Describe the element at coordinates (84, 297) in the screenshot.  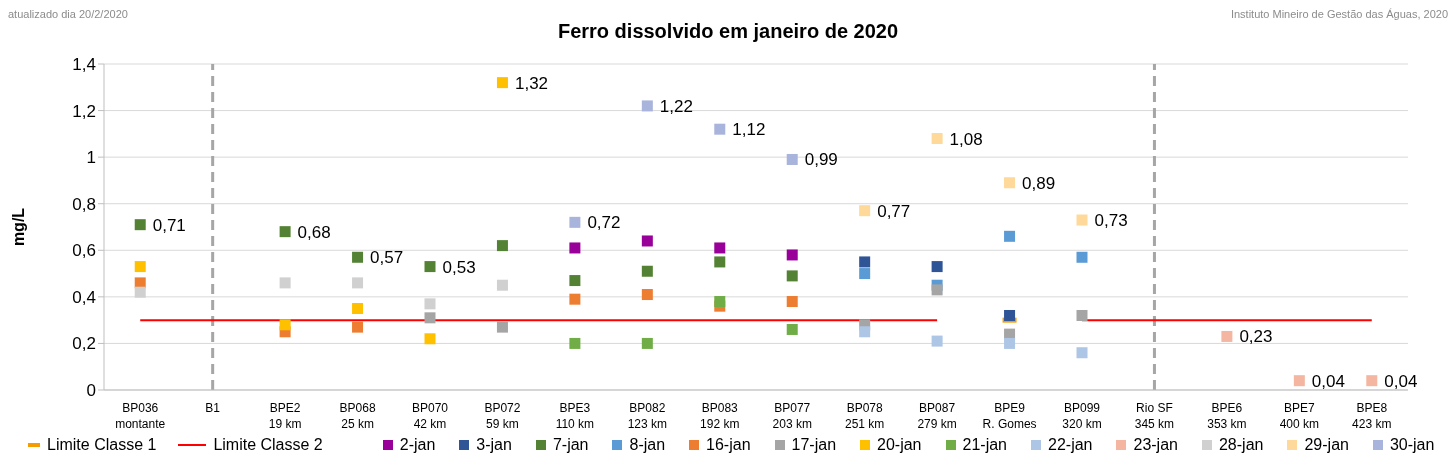
I see `y-tick-label: 0,4` at that location.